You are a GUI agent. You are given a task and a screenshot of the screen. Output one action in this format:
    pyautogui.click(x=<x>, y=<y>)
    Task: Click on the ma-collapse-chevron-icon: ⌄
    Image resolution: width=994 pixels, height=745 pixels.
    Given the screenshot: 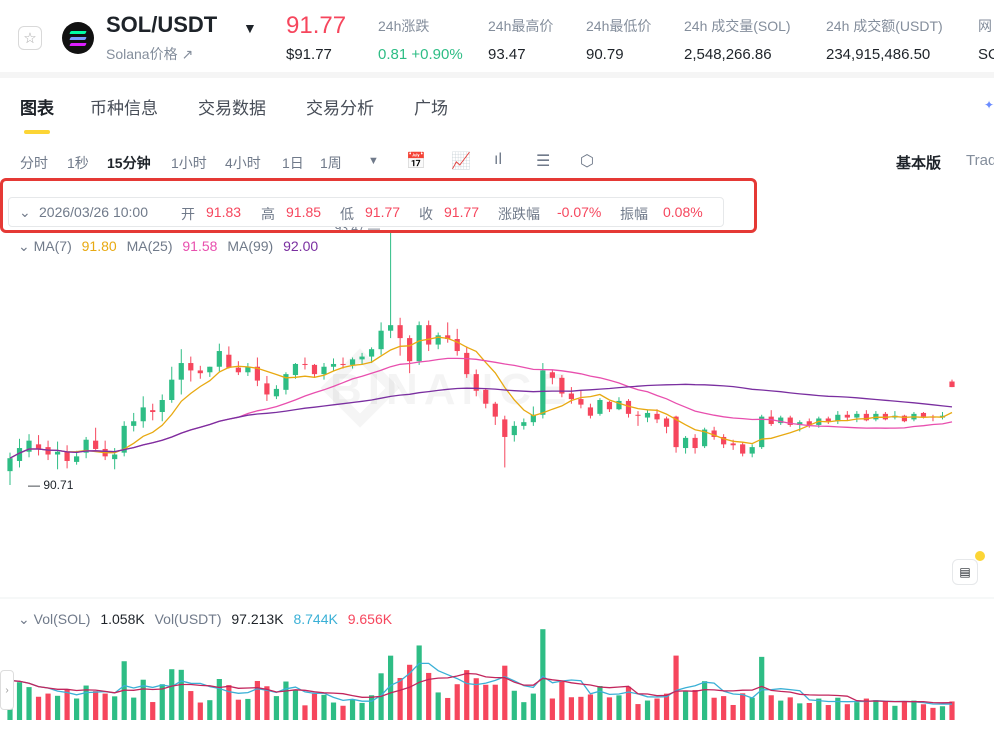 What is the action you would take?
    pyautogui.click(x=24, y=246)
    